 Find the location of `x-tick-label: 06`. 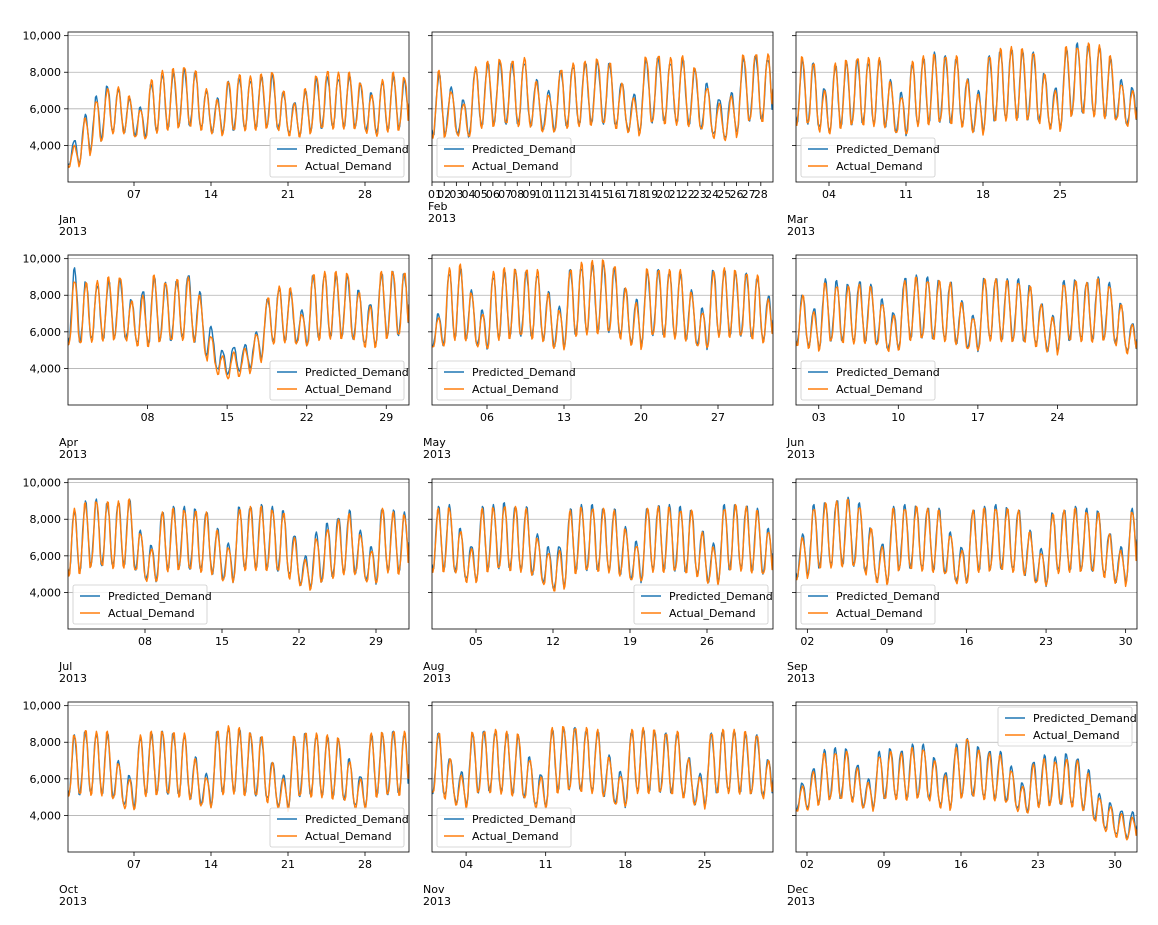

x-tick-label: 06 is located at coordinates (487, 417).